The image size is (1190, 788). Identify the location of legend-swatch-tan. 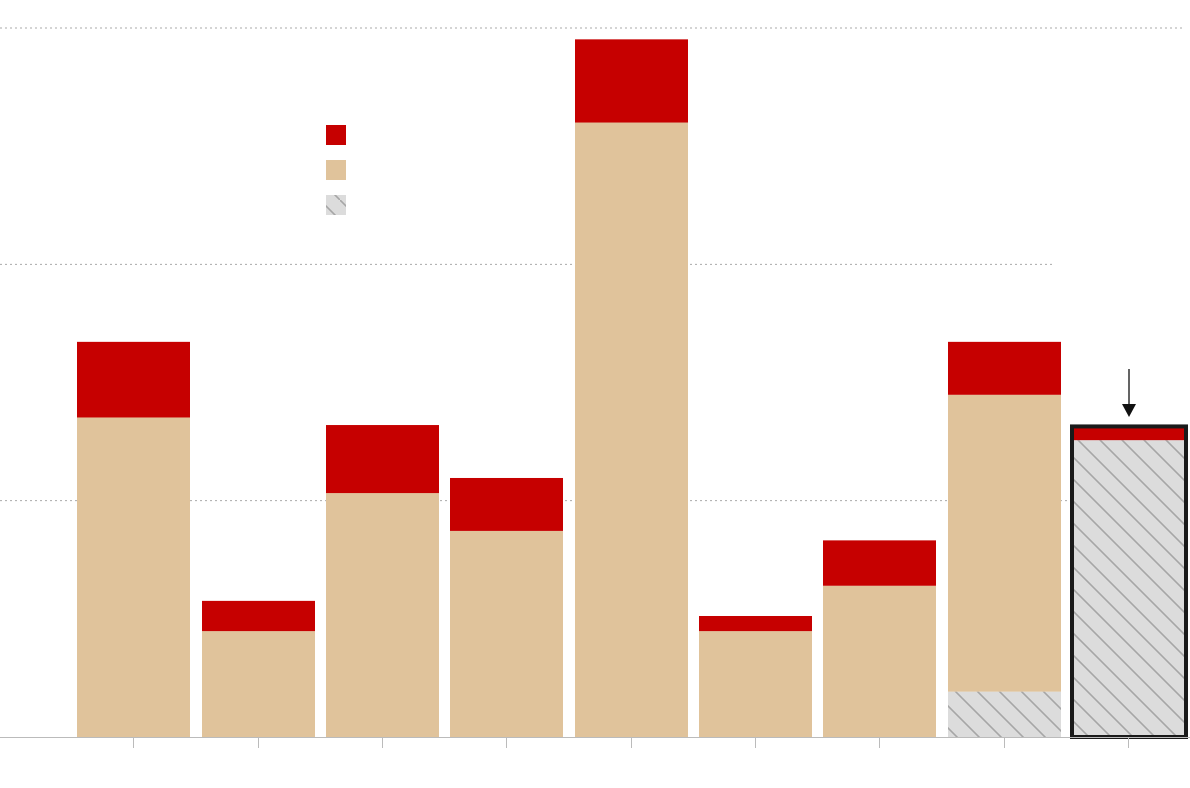
(336, 170).